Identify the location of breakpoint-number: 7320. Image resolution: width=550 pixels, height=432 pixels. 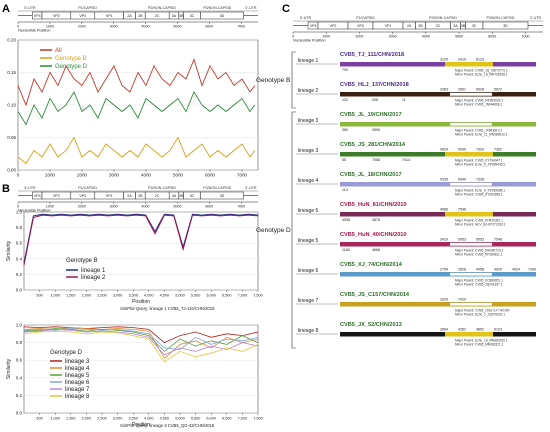
(480, 150).